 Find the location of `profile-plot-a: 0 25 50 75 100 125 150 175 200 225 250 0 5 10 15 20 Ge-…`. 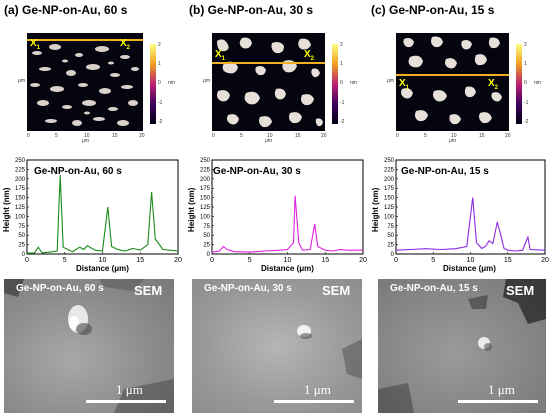

profile-plot-a: 0 25 50 75 100 125 150 175 200 225 250 0 5 10 15 20 Ge-… is located at coordinates (91, 212).